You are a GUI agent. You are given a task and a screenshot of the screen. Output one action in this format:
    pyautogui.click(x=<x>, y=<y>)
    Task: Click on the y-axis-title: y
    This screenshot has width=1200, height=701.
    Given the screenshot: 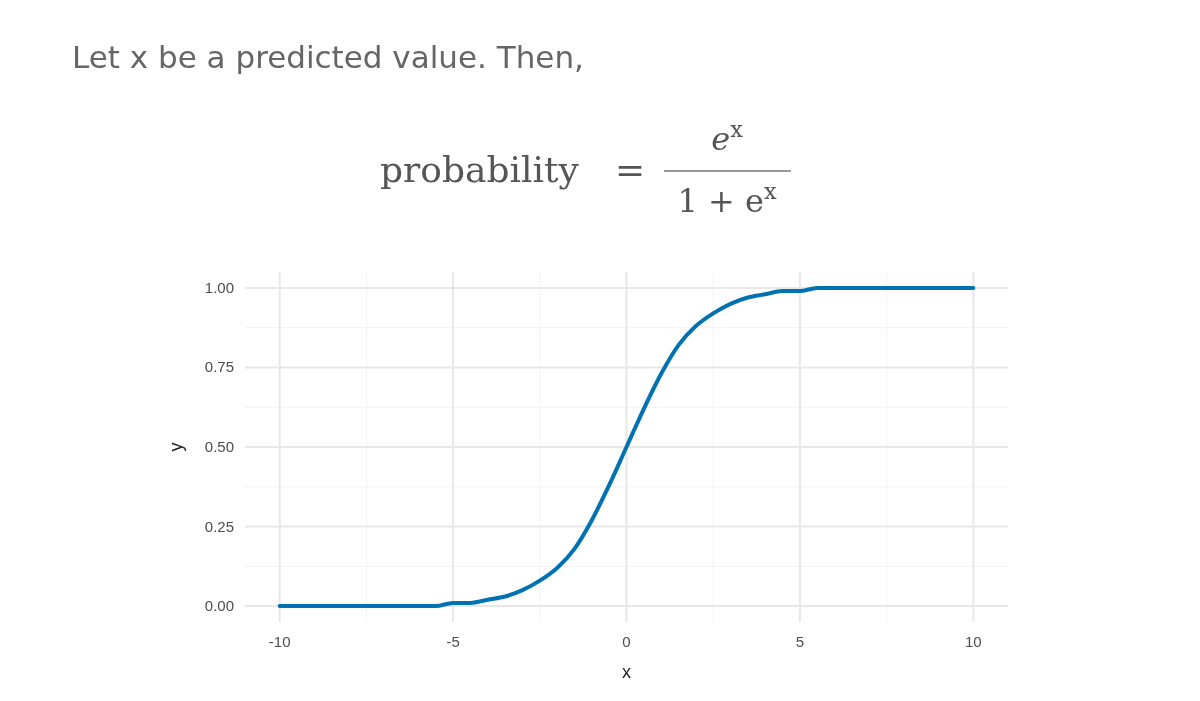 What is the action you would take?
    pyautogui.click(x=176, y=447)
    